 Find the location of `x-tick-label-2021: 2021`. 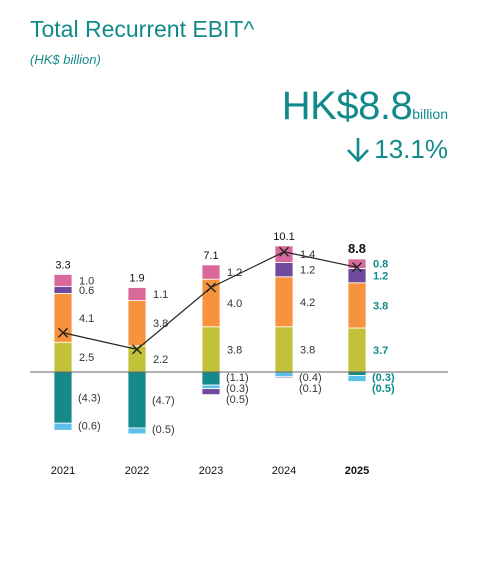

x-tick-label-2021: 2021 is located at coordinates (63, 471).